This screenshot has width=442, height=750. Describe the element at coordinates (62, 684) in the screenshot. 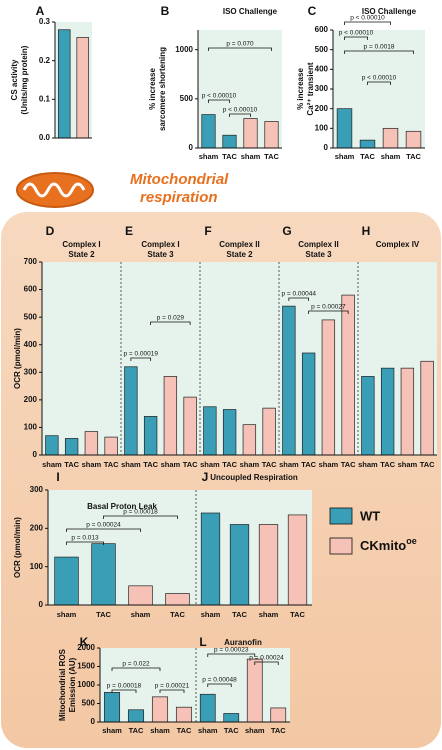

I see `y-axis-label: Mitochondrial ROS` at that location.